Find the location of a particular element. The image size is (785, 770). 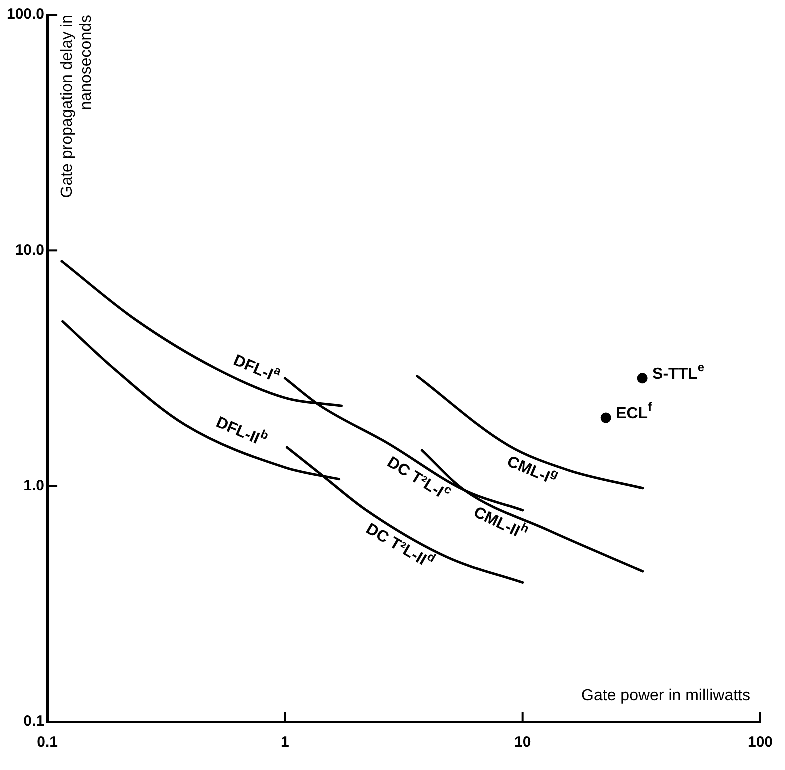

text: DFL-Ia is located at coordinates (257, 368).